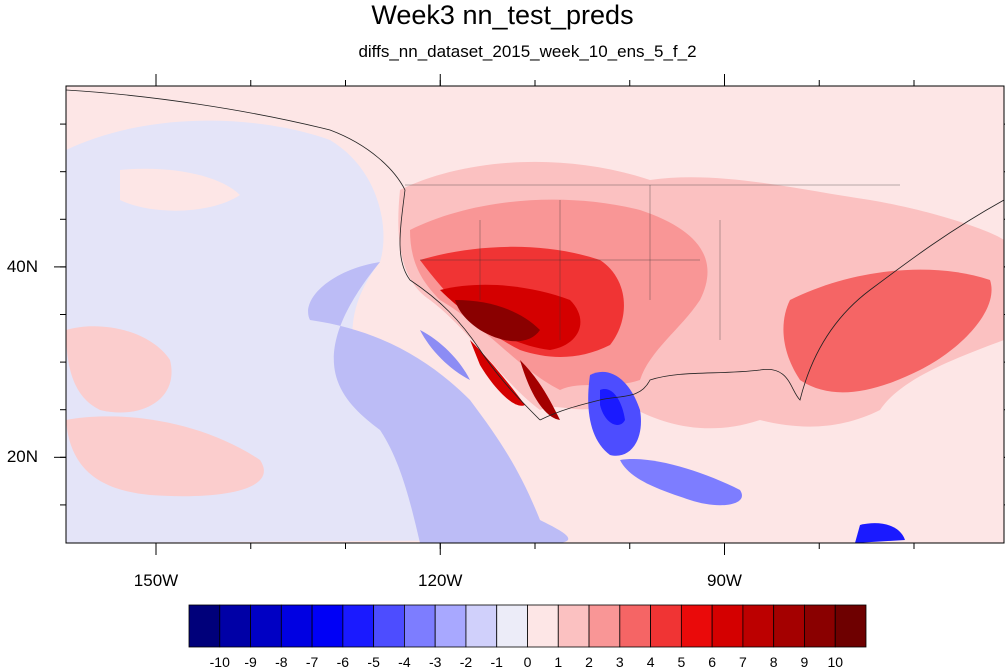 The height and width of the screenshot is (672, 1005). Describe the element at coordinates (497, 662) in the screenshot. I see `colorbar-label: -1` at that location.